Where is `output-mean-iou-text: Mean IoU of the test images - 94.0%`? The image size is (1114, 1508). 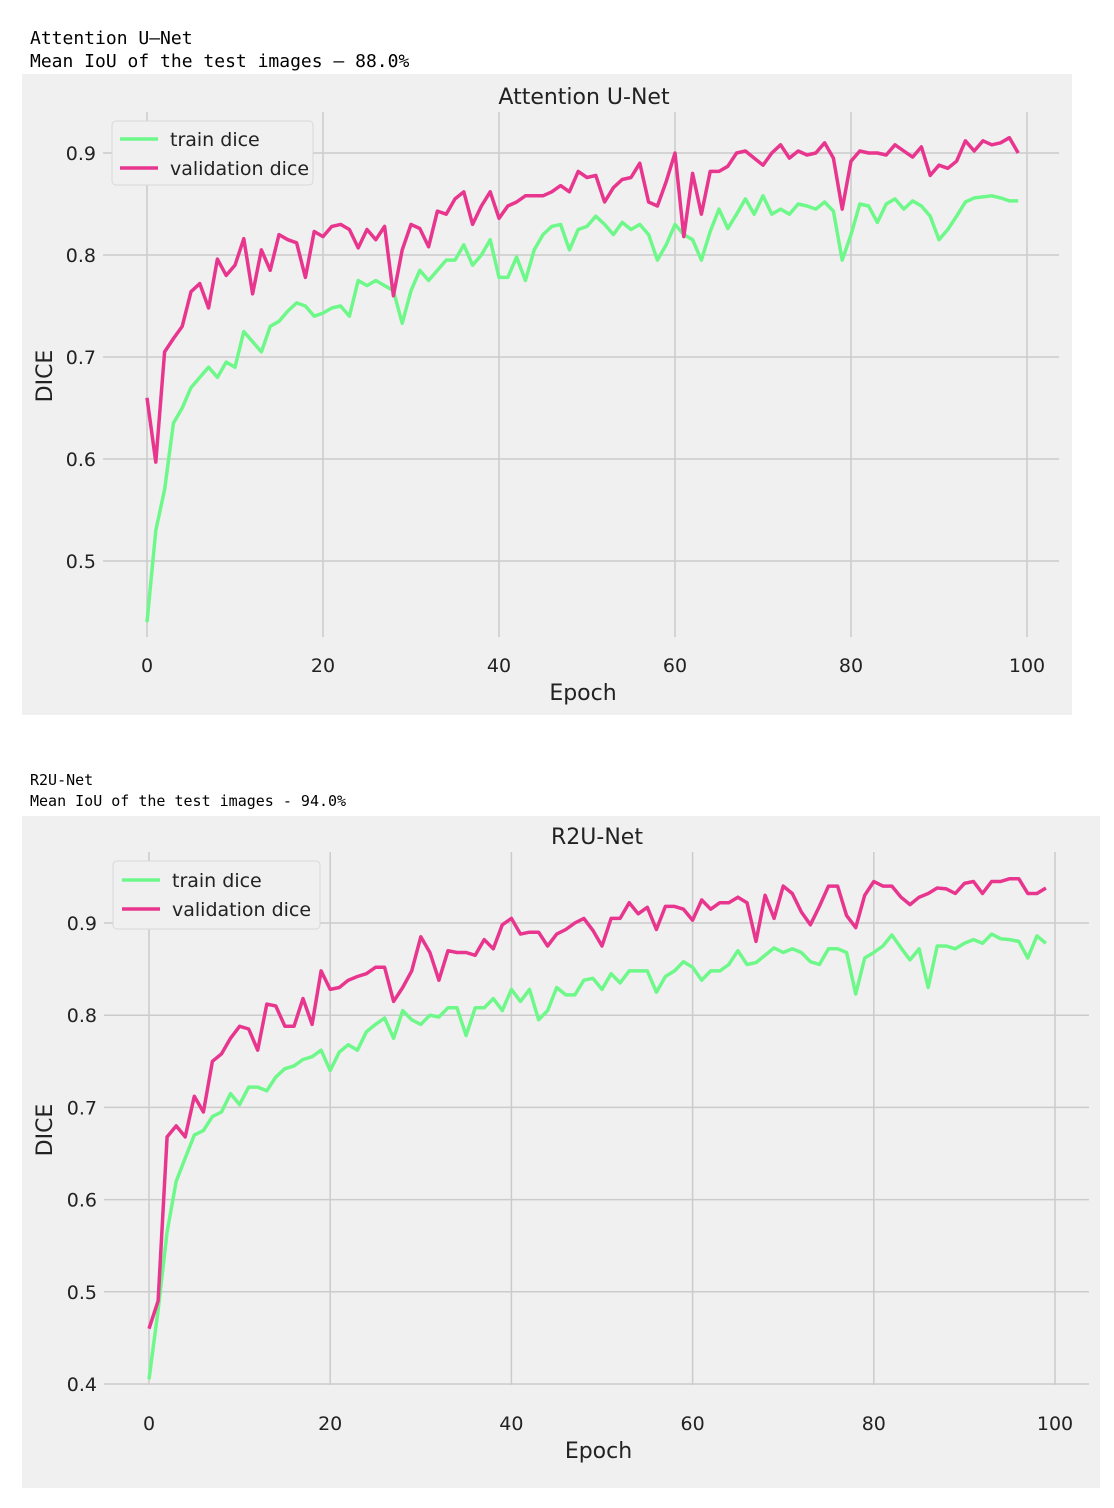
output-mean-iou-text: Mean IoU of the test images - 94.0% is located at coordinates (188, 801).